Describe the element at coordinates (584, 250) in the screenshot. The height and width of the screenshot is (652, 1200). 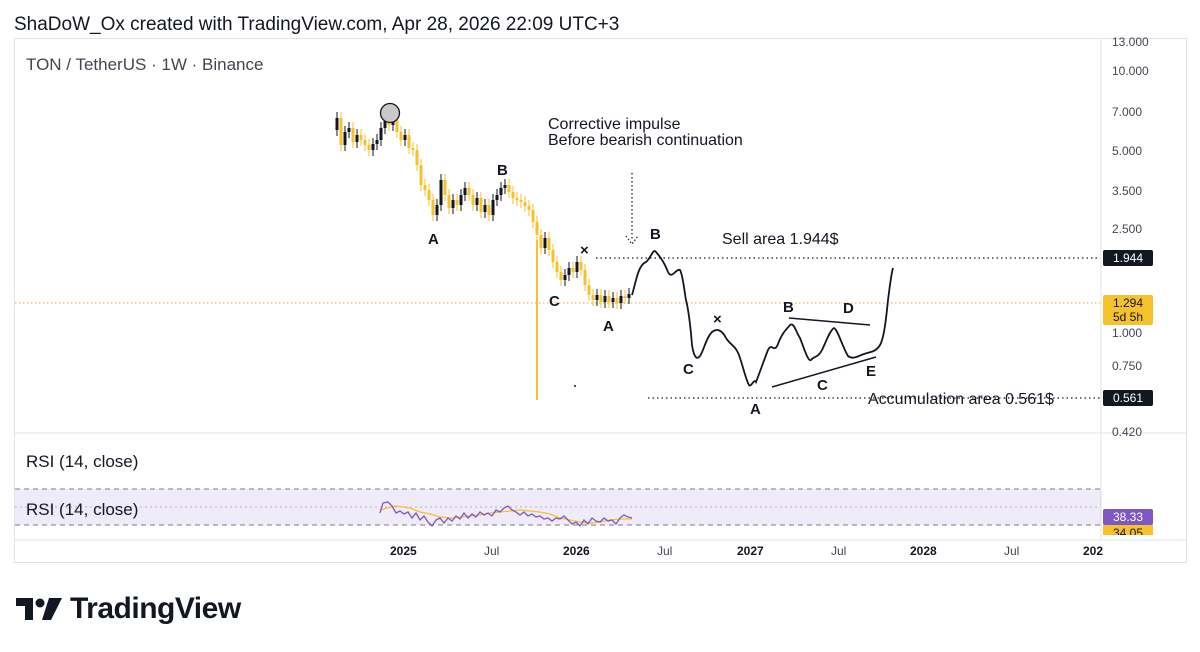
I see `x-marker-icon: ×` at that location.